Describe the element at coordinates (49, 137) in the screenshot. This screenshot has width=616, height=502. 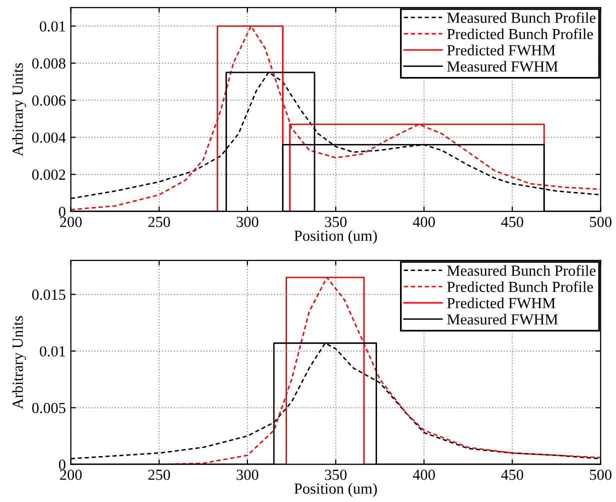
I see `y-tick-label: 0.004` at that location.